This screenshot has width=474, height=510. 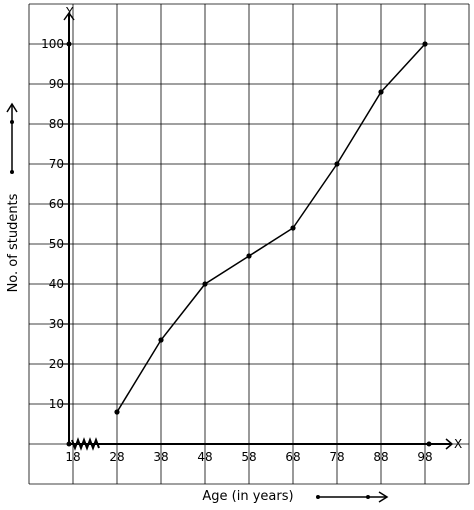 What do you see at coordinates (247, 496) in the screenshot?
I see `x-axis-label: Age (in years)` at bounding box center [247, 496].